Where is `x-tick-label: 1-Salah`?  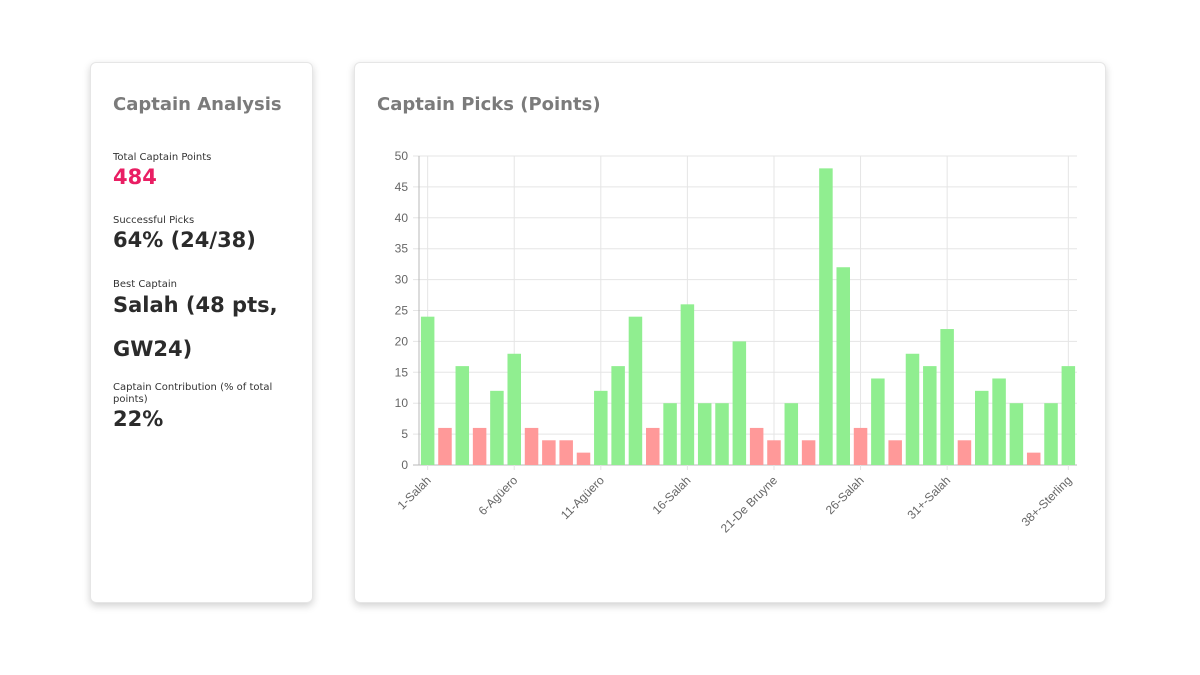 x-tick-label: 1-Salah is located at coordinates (414, 492).